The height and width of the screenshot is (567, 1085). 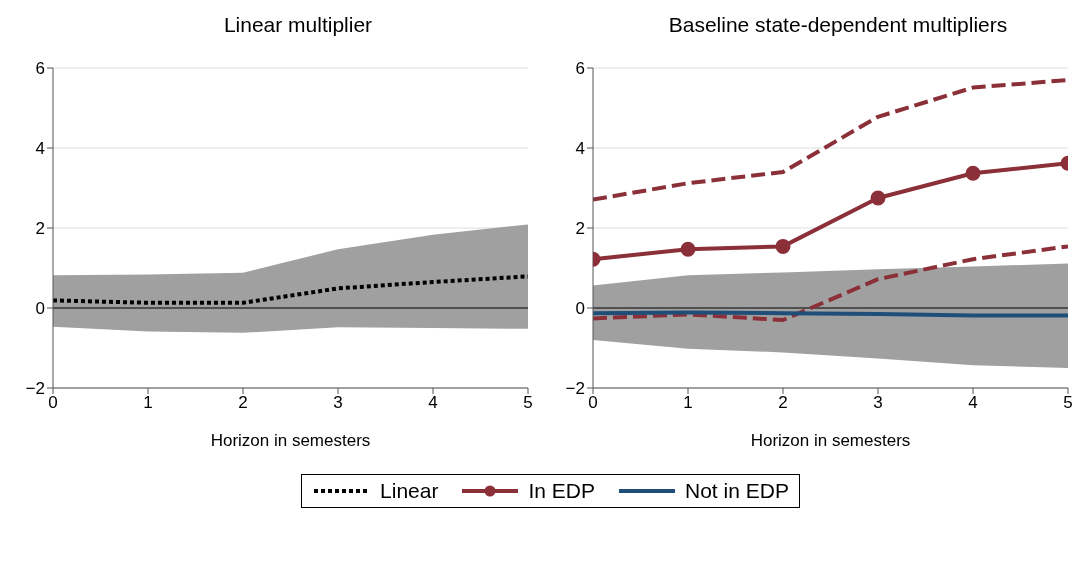 I want to click on legend-label: Linear, so click(x=409, y=491).